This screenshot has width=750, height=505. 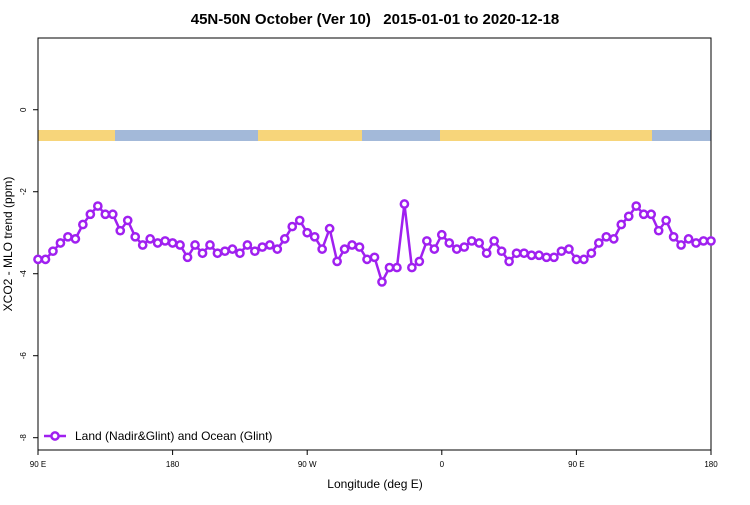 What do you see at coordinates (8, 244) in the screenshot?
I see `y-axis-label: XCO2 - MLO trend (ppm)` at bounding box center [8, 244].